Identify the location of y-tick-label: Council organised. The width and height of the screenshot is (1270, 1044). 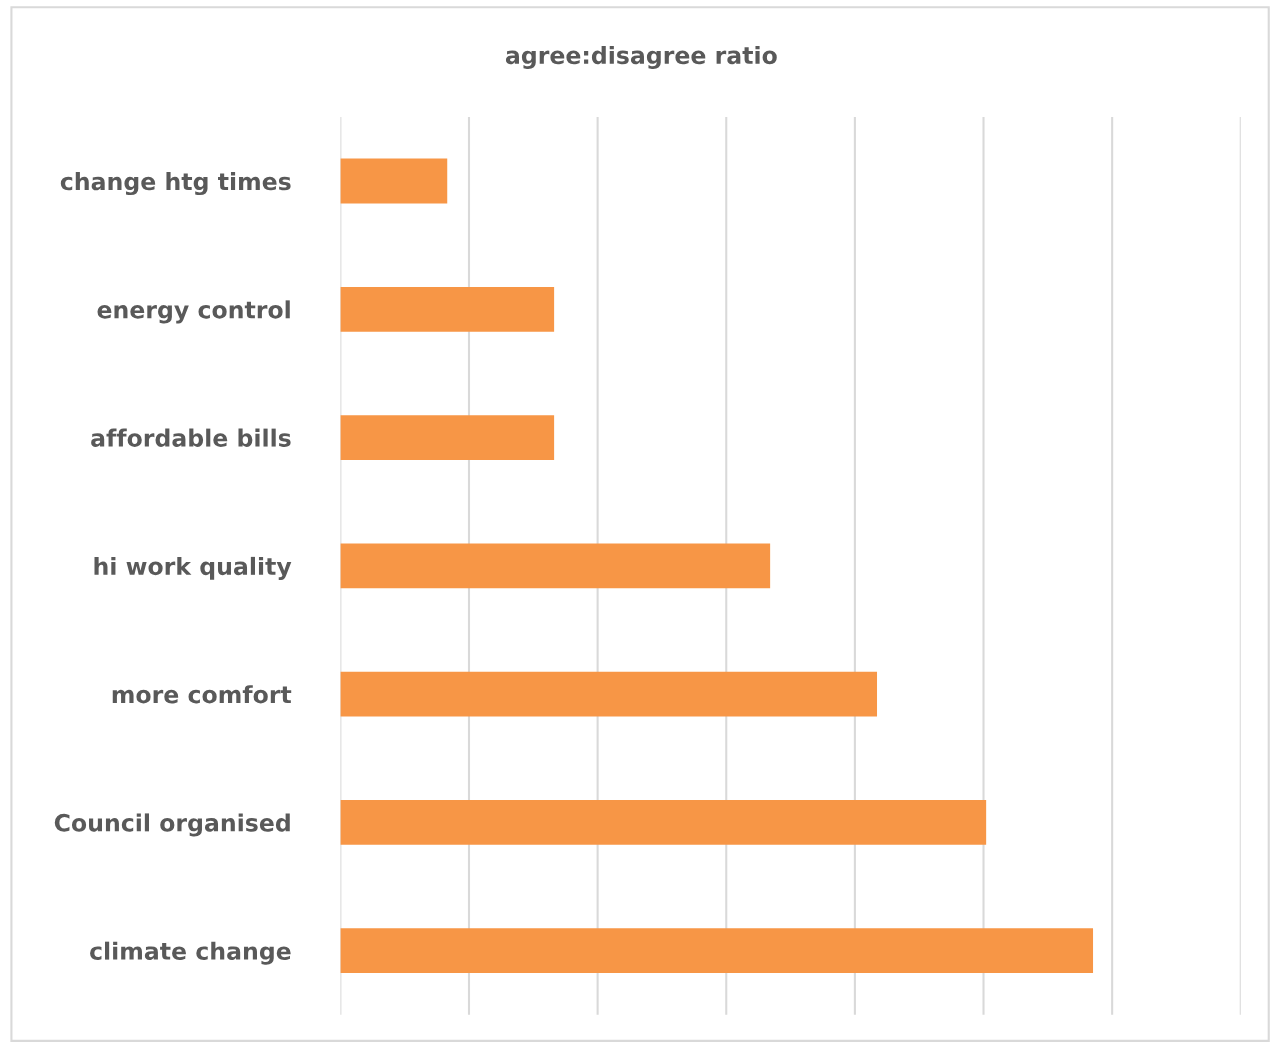
(172, 825).